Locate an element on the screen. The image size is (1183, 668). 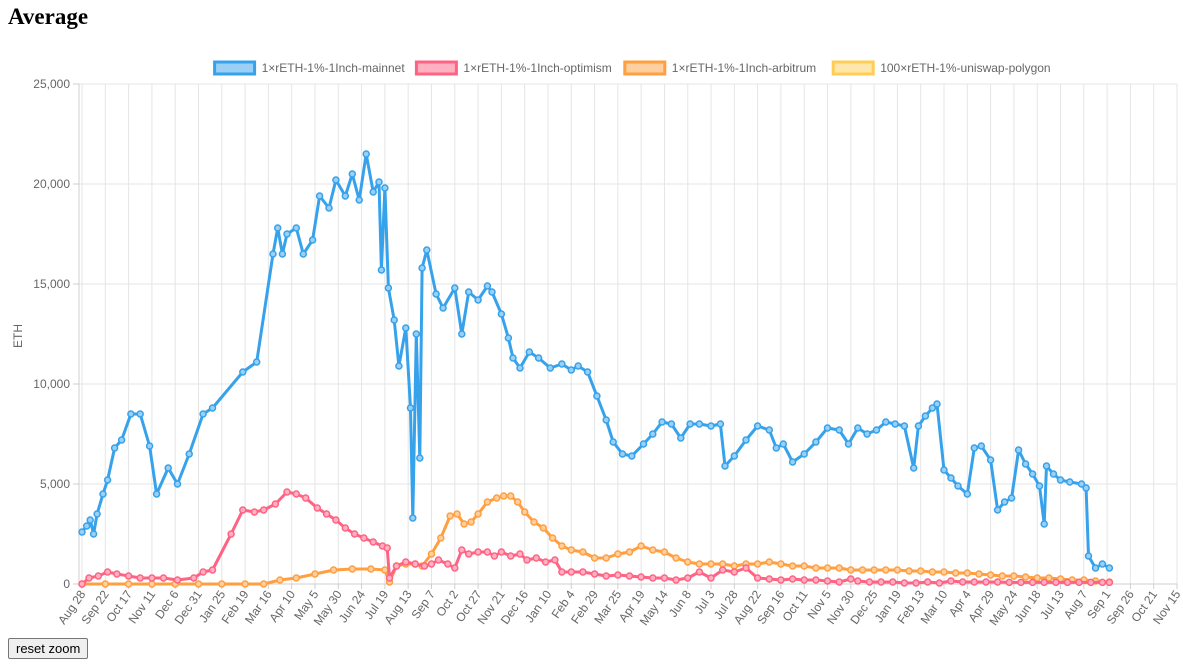
y-tick-label: 0 is located at coordinates (66, 584).